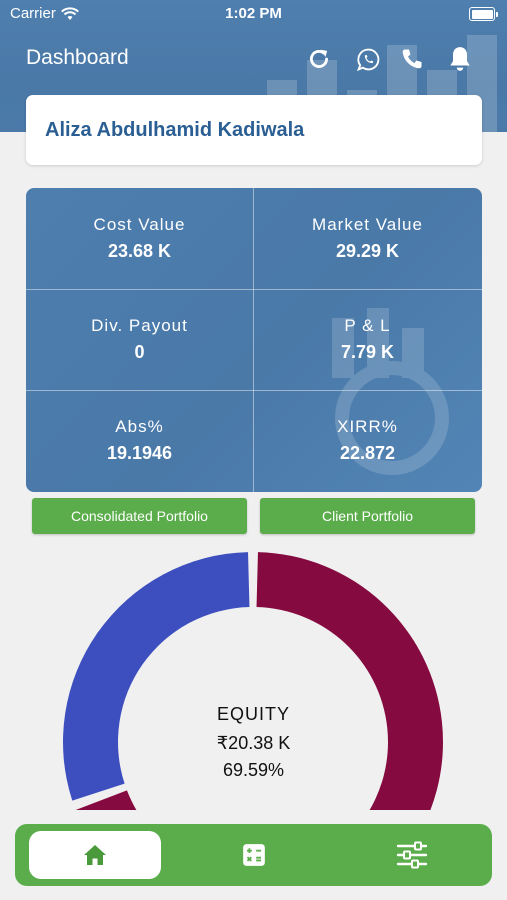  What do you see at coordinates (367, 516) in the screenshot?
I see `client-portfolio-button: Client Portfolio` at bounding box center [367, 516].